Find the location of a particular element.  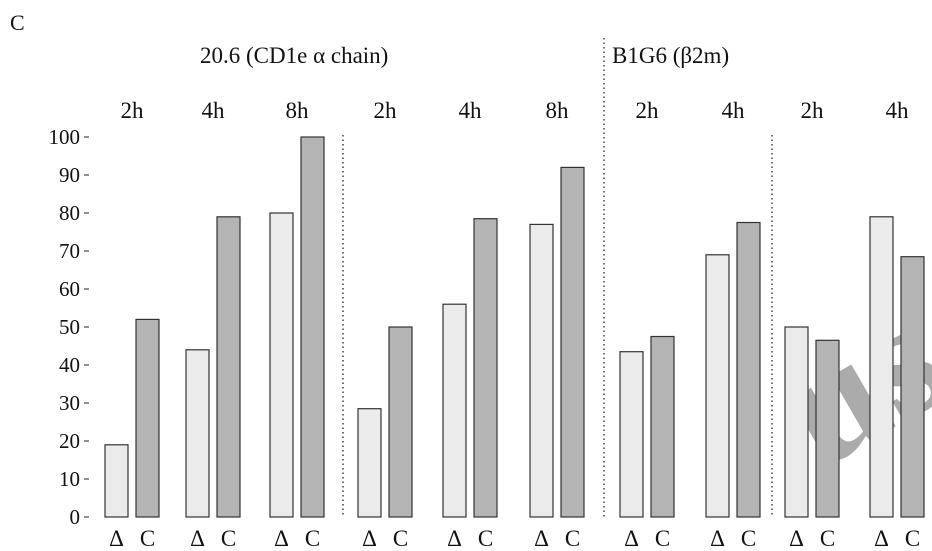

y-tick-label: 20 is located at coordinates (69, 441).